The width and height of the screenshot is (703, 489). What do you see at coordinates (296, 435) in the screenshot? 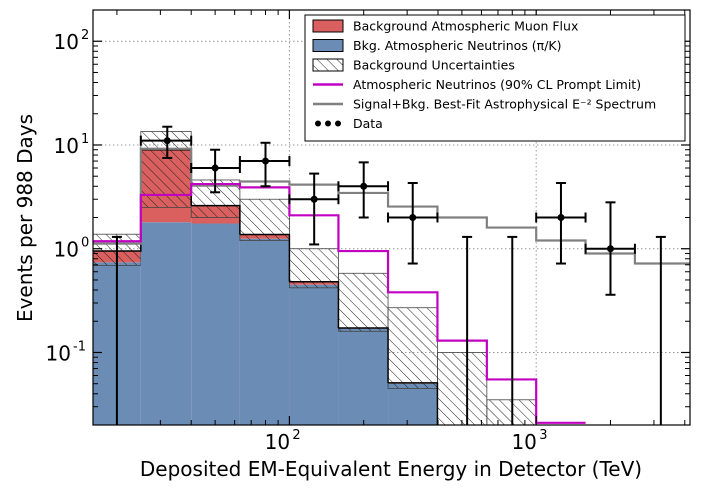
I see `x-tick-exponent: 2` at bounding box center [296, 435].